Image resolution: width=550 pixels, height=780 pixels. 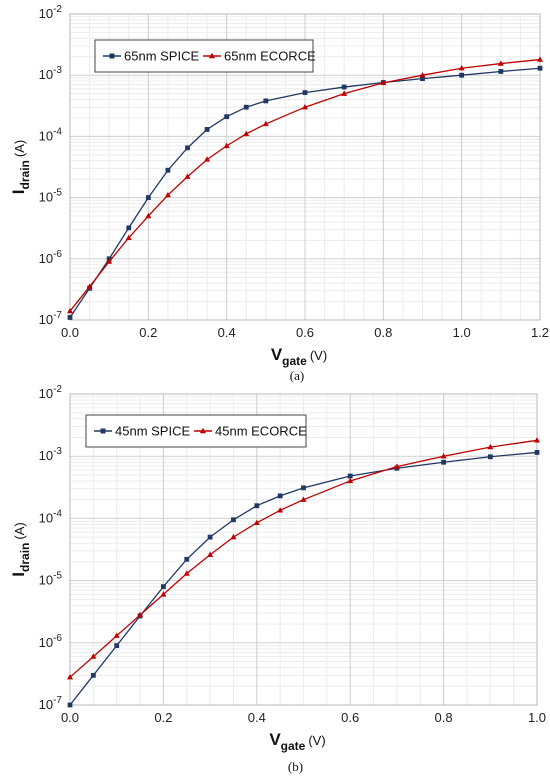 I want to click on x-tick-label: 1.0, so click(x=462, y=332).